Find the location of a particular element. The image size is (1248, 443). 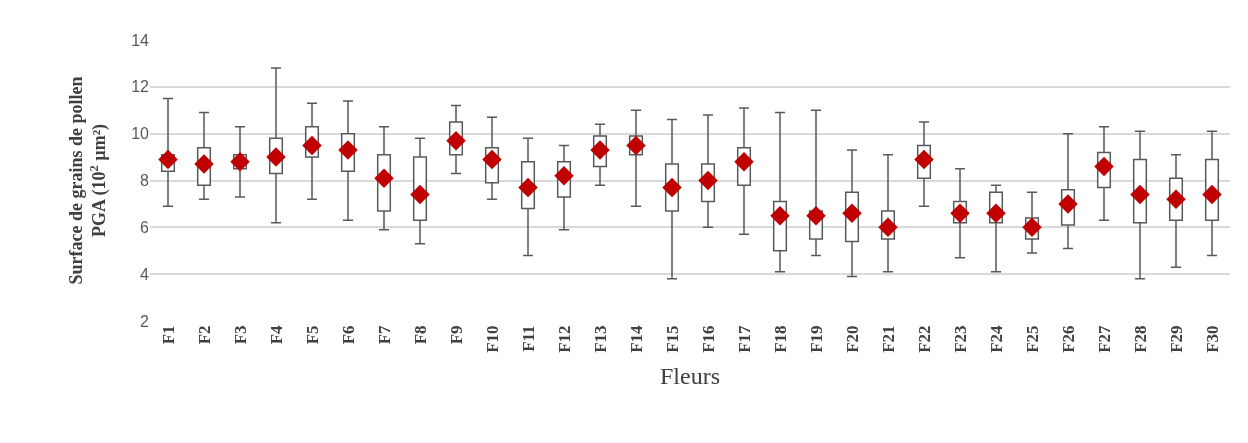

x-tick-label: F26 is located at coordinates (1068, 339).